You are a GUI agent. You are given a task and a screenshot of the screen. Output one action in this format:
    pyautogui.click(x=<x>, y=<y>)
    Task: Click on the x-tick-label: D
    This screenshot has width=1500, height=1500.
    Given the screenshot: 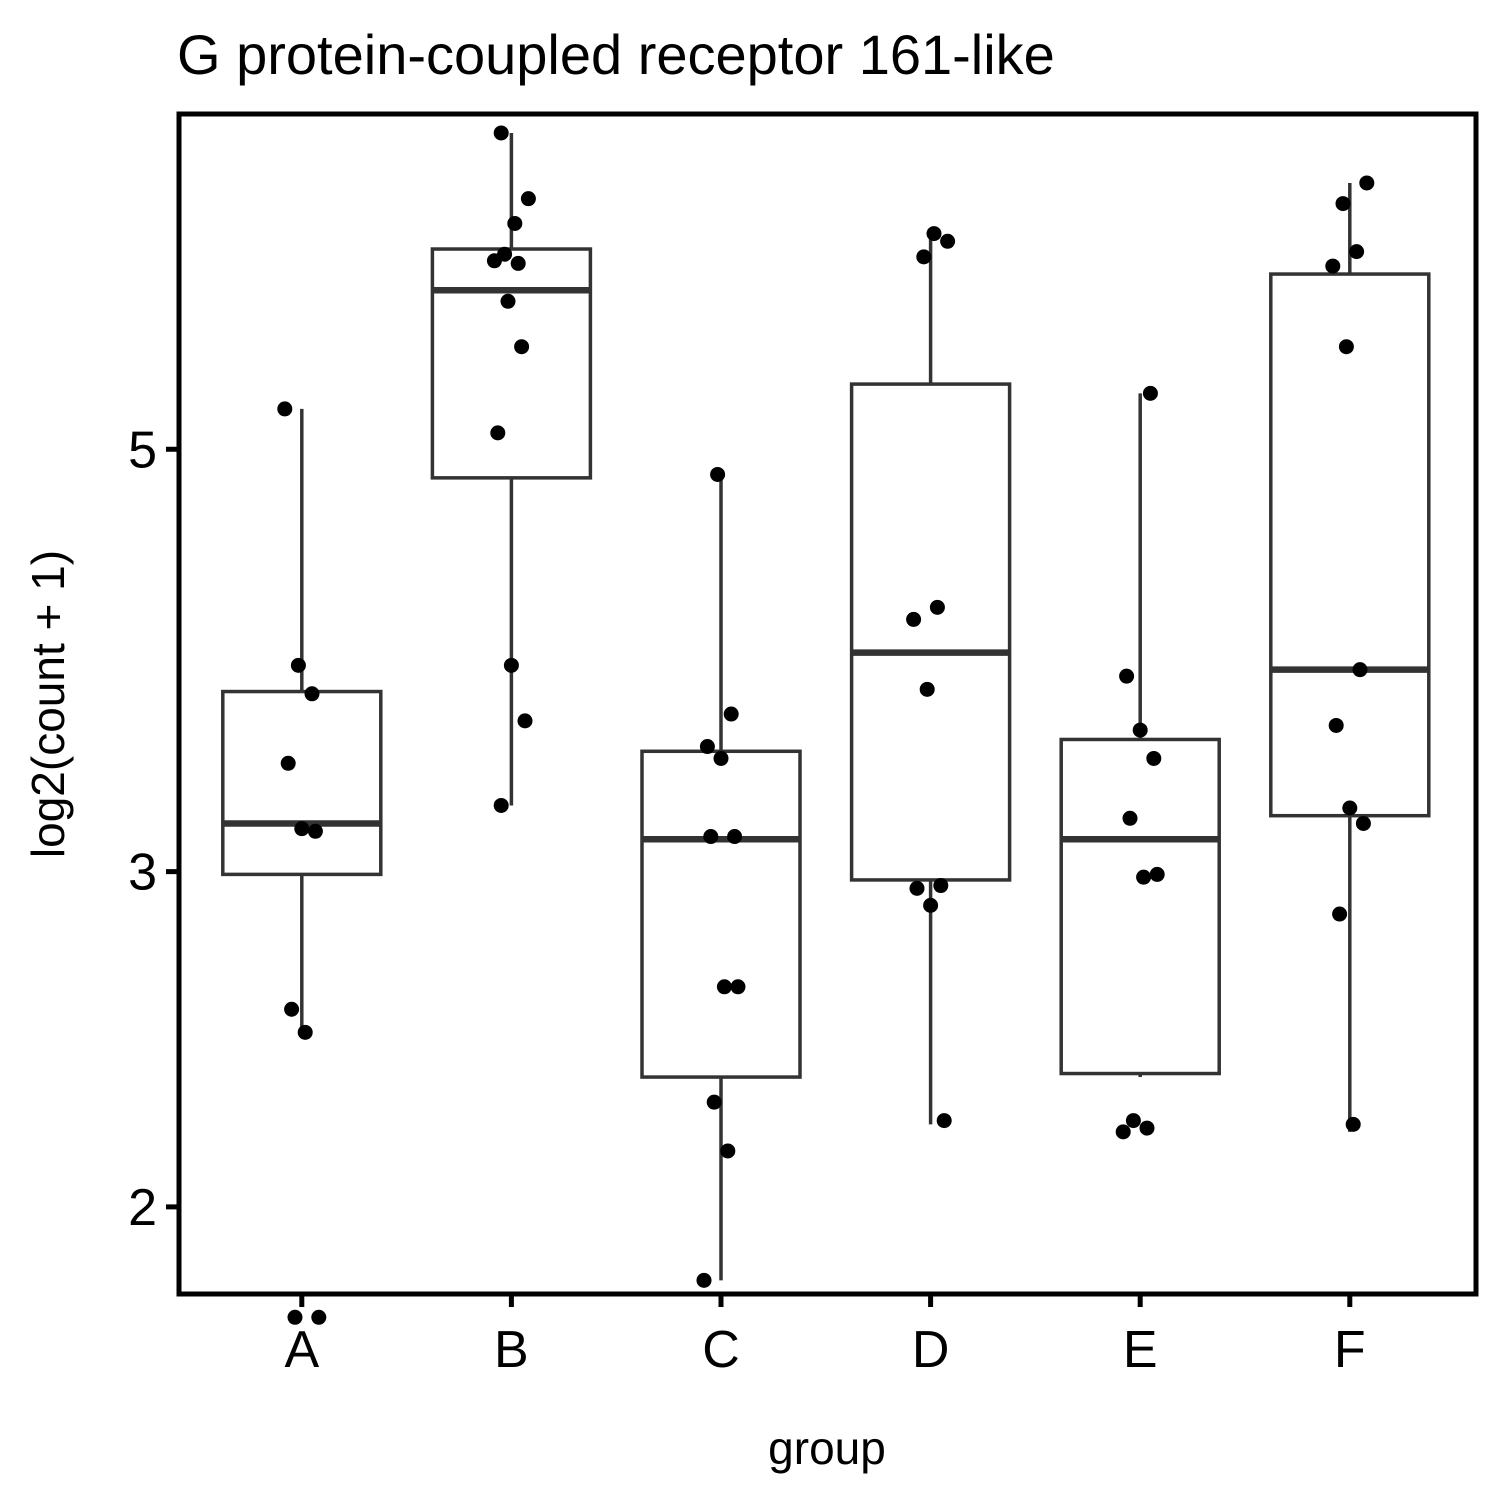 What is the action you would take?
    pyautogui.click(x=931, y=1350)
    